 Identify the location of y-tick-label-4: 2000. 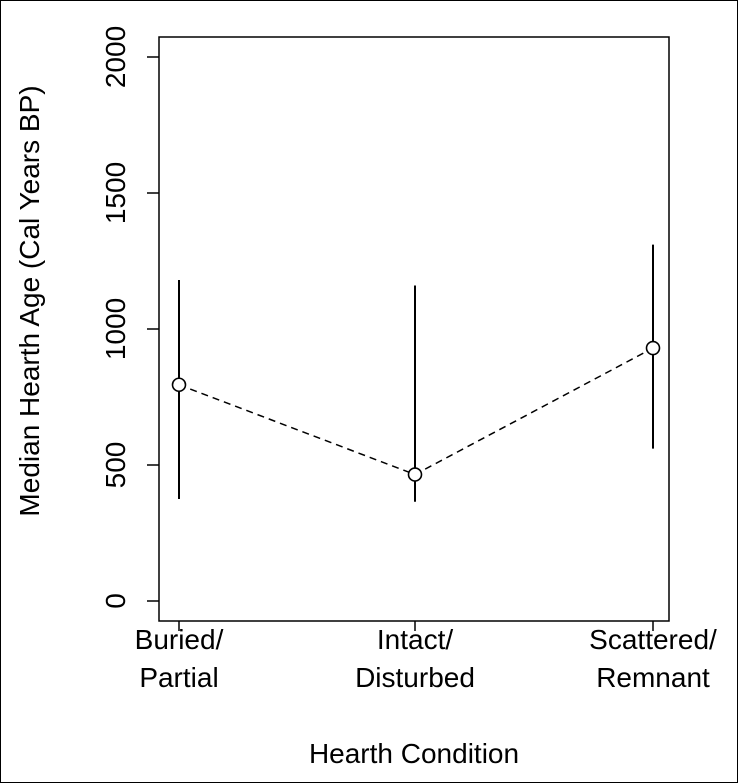
(115, 57).